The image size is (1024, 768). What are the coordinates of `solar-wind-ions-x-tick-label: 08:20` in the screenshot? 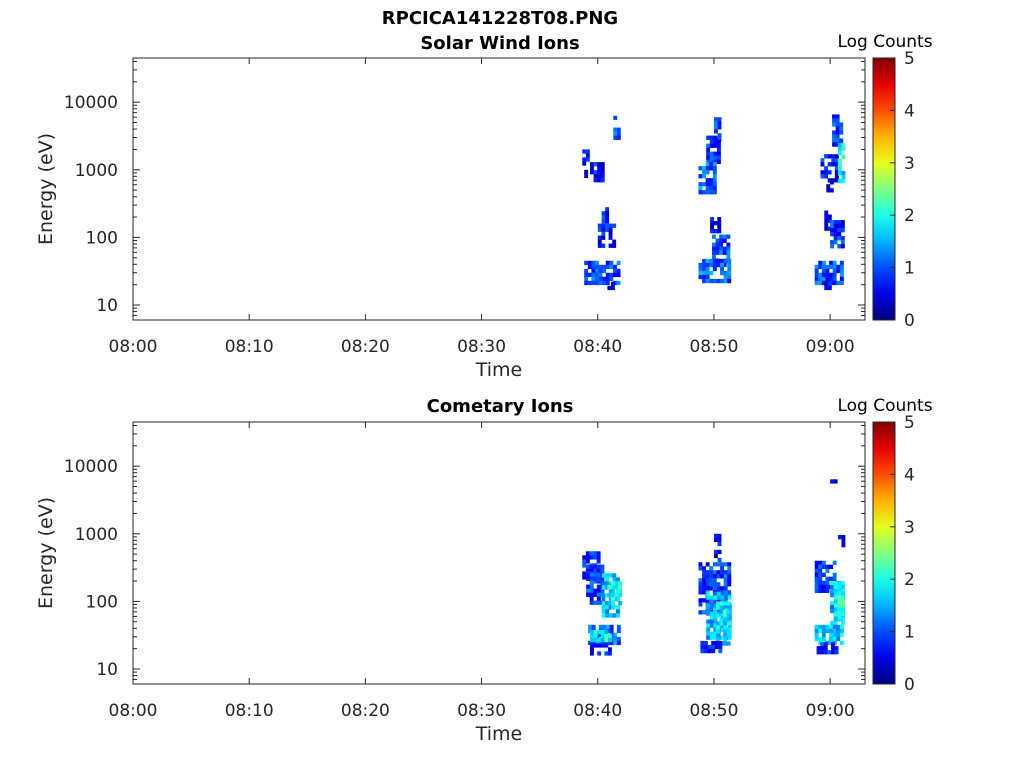 It's located at (365, 347).